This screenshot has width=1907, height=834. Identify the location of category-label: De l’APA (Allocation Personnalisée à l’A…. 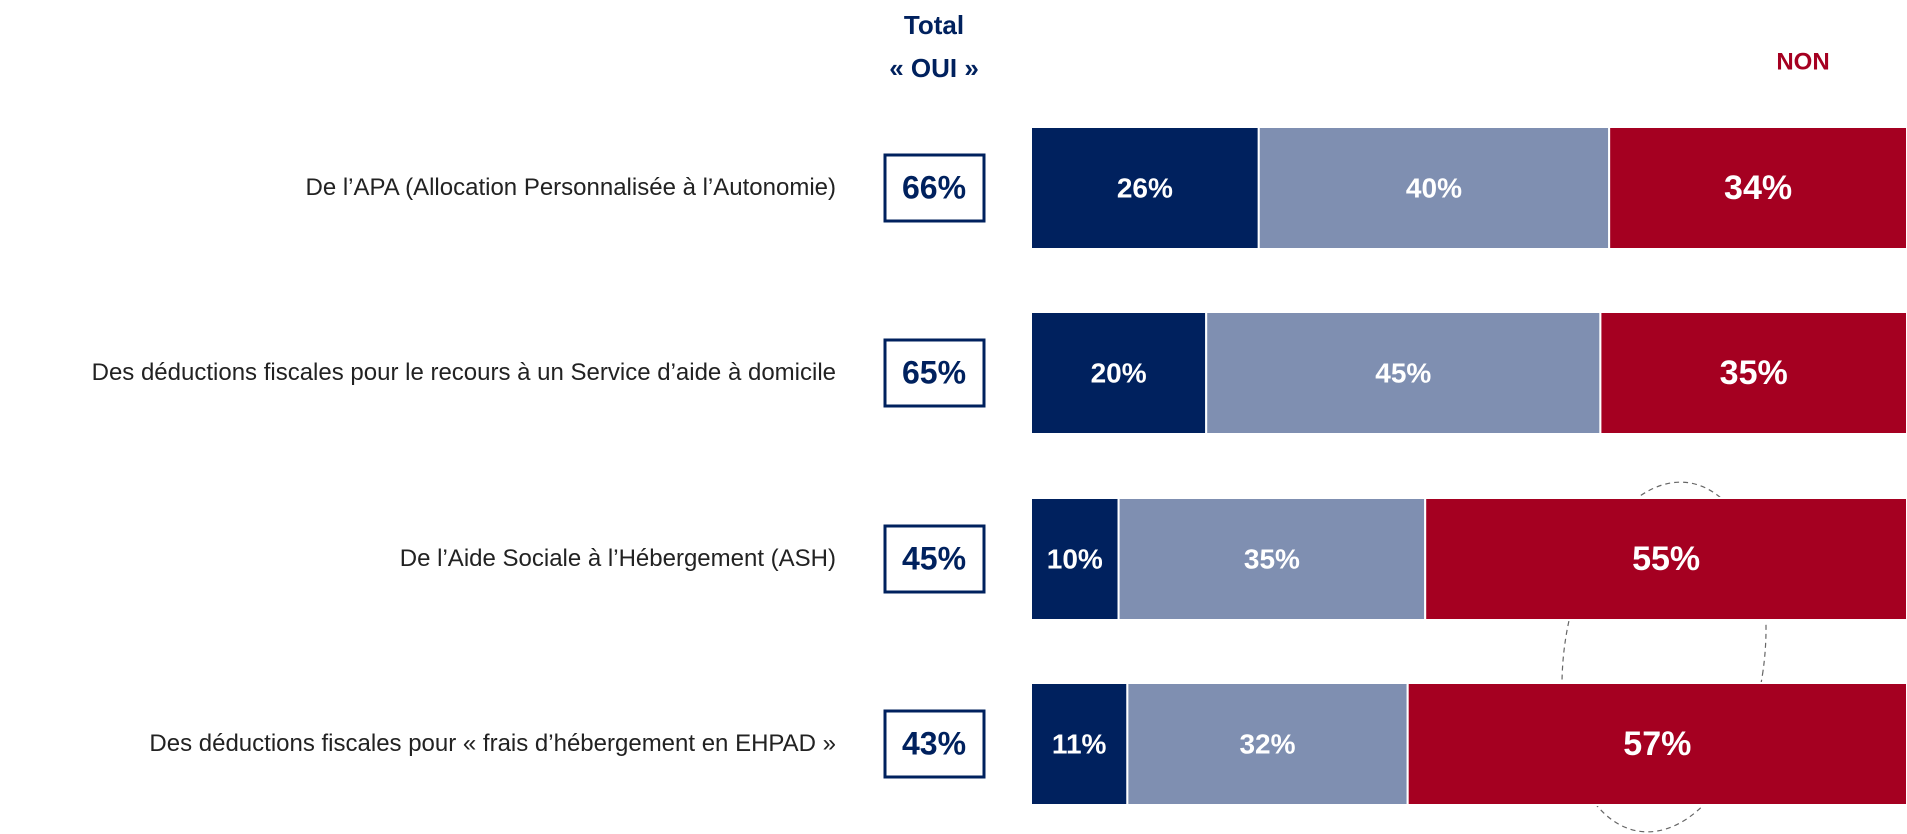
(571, 187).